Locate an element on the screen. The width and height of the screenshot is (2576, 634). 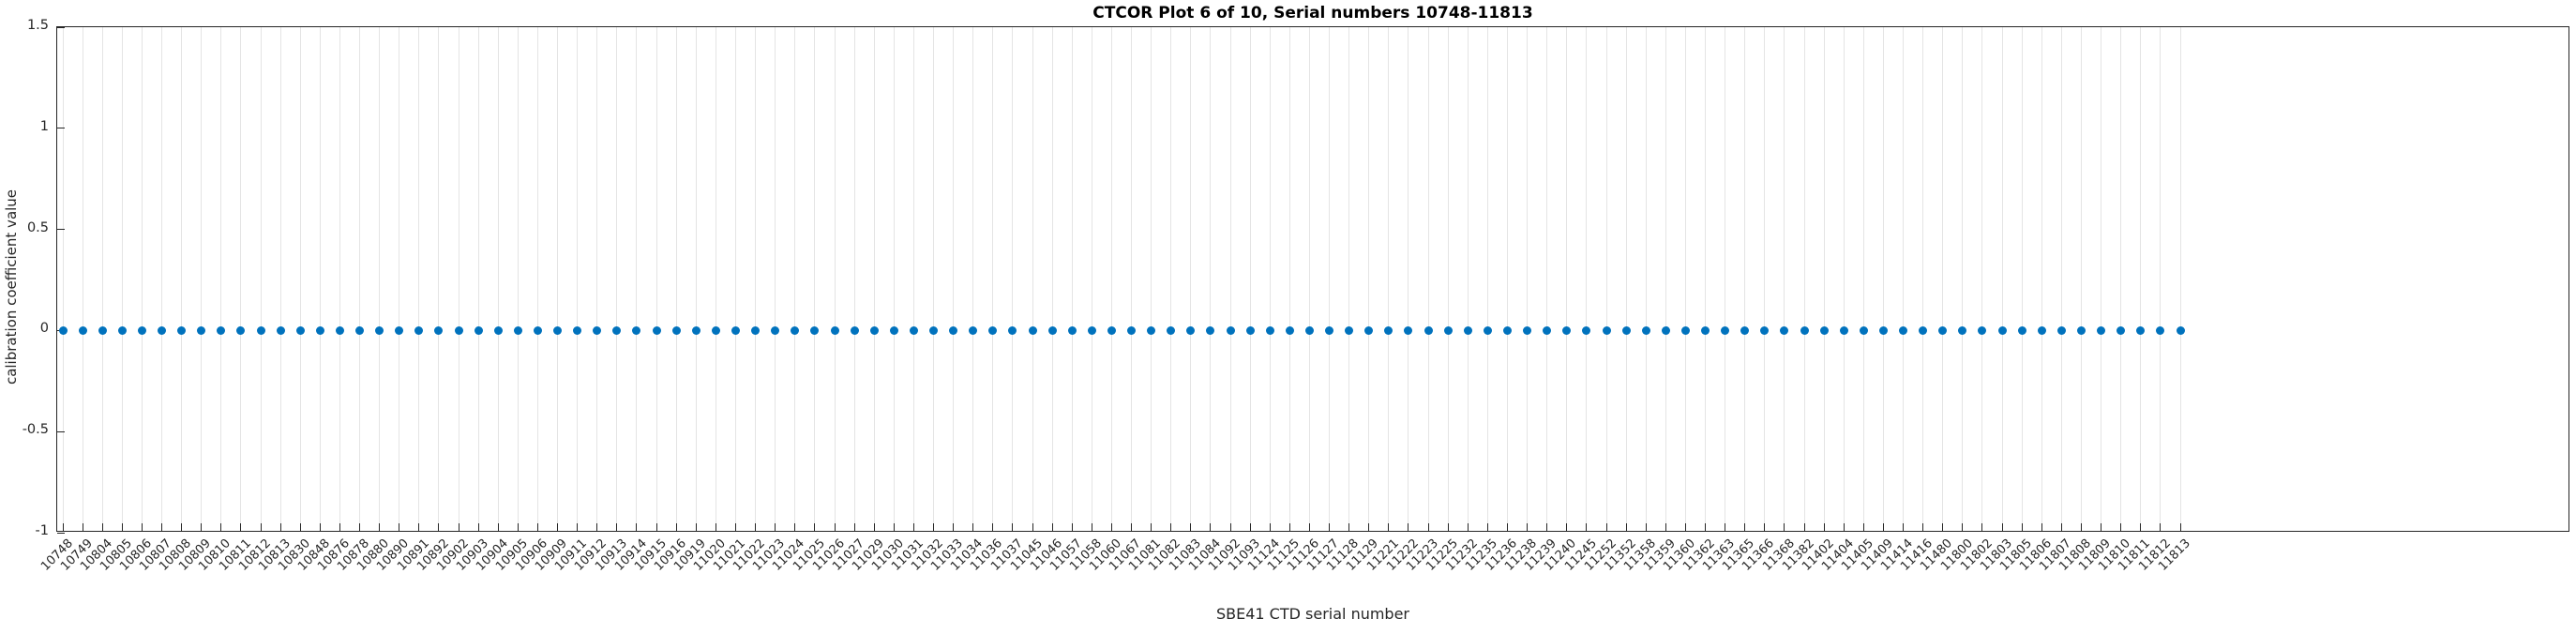
y-tick-label: 1.5 is located at coordinates (37, 26).